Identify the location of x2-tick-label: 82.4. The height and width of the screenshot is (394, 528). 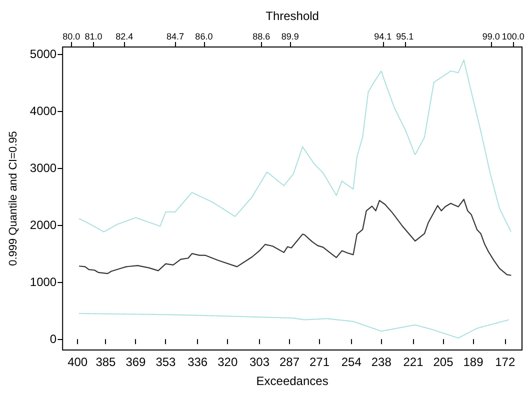
(125, 37).